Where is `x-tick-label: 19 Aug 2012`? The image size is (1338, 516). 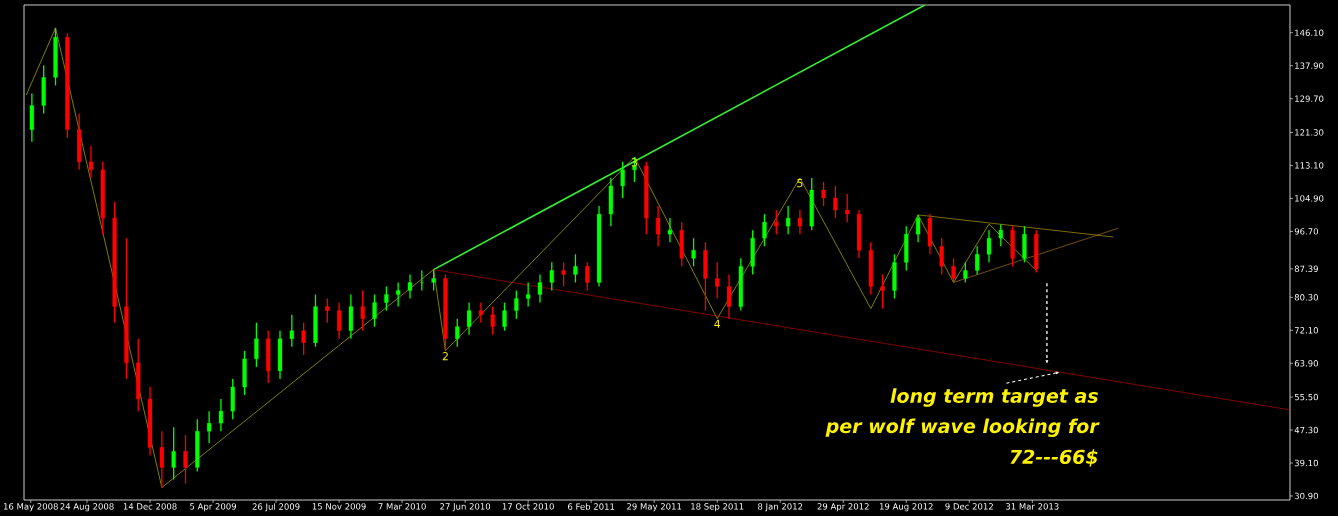 x-tick-label: 19 Aug 2012 is located at coordinates (906, 507).